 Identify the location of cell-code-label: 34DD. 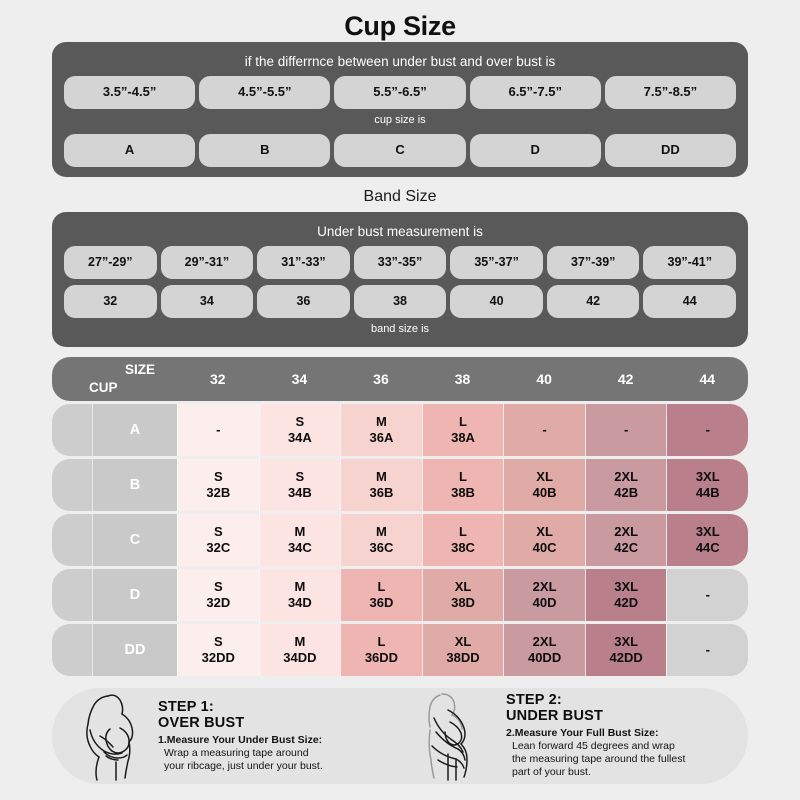
(300, 657).